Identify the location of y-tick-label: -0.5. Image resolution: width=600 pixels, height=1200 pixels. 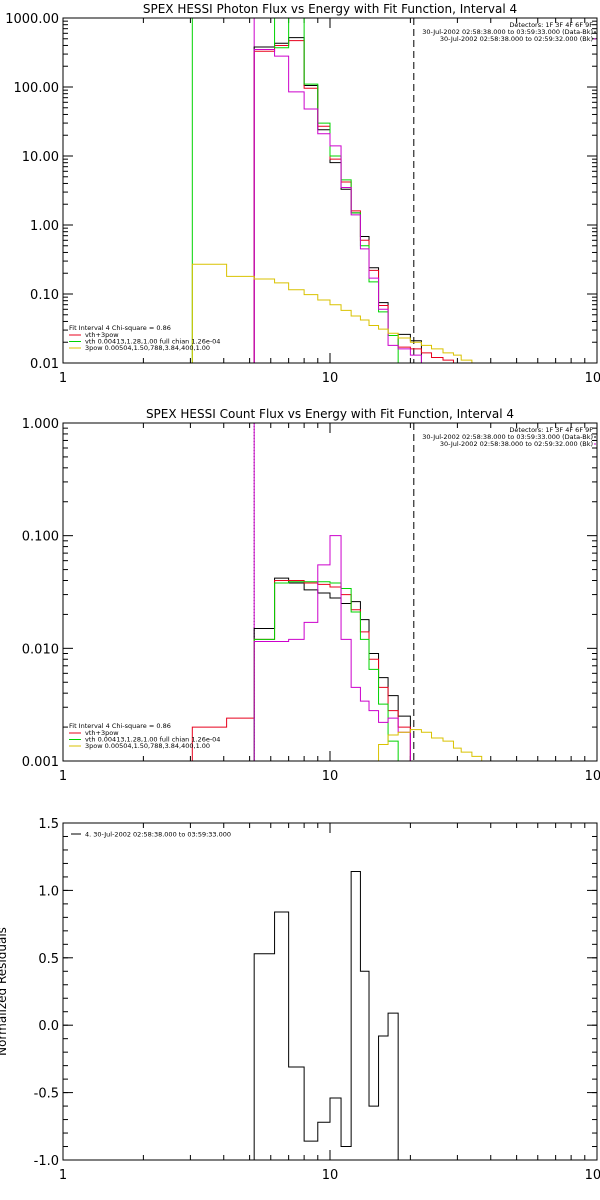
(46, 1094).